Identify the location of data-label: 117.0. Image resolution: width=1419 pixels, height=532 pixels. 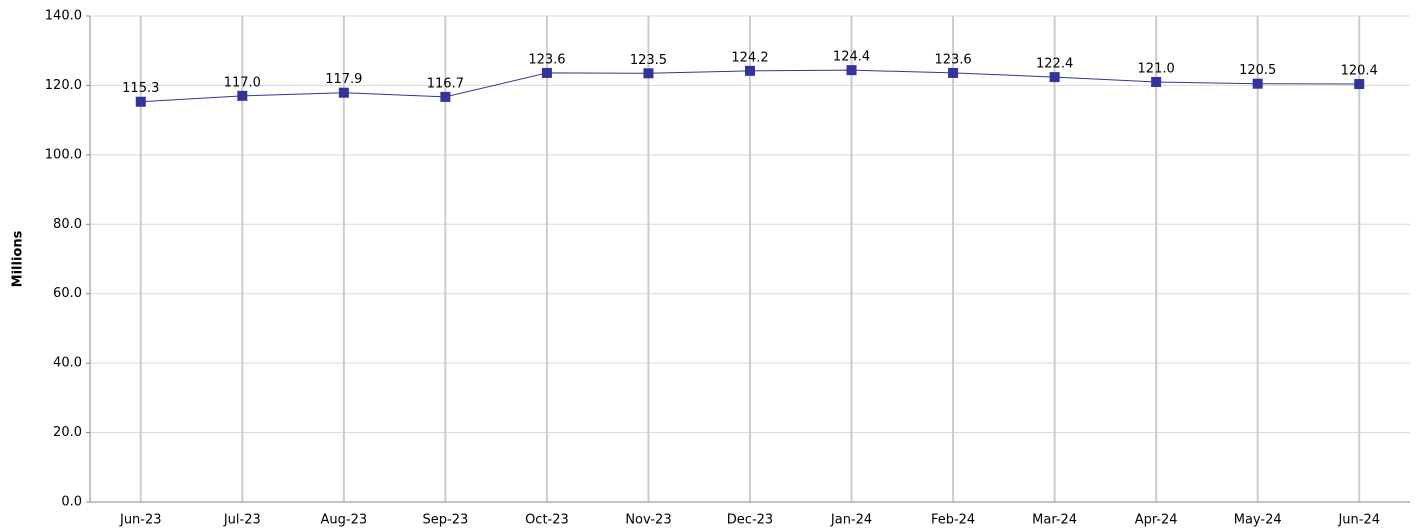
(242, 82).